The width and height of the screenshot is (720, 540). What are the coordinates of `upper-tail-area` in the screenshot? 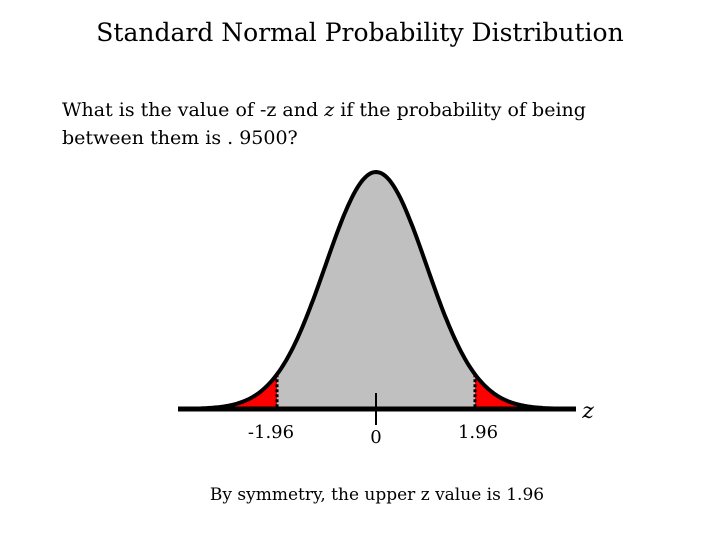 It's located at (515, 391).